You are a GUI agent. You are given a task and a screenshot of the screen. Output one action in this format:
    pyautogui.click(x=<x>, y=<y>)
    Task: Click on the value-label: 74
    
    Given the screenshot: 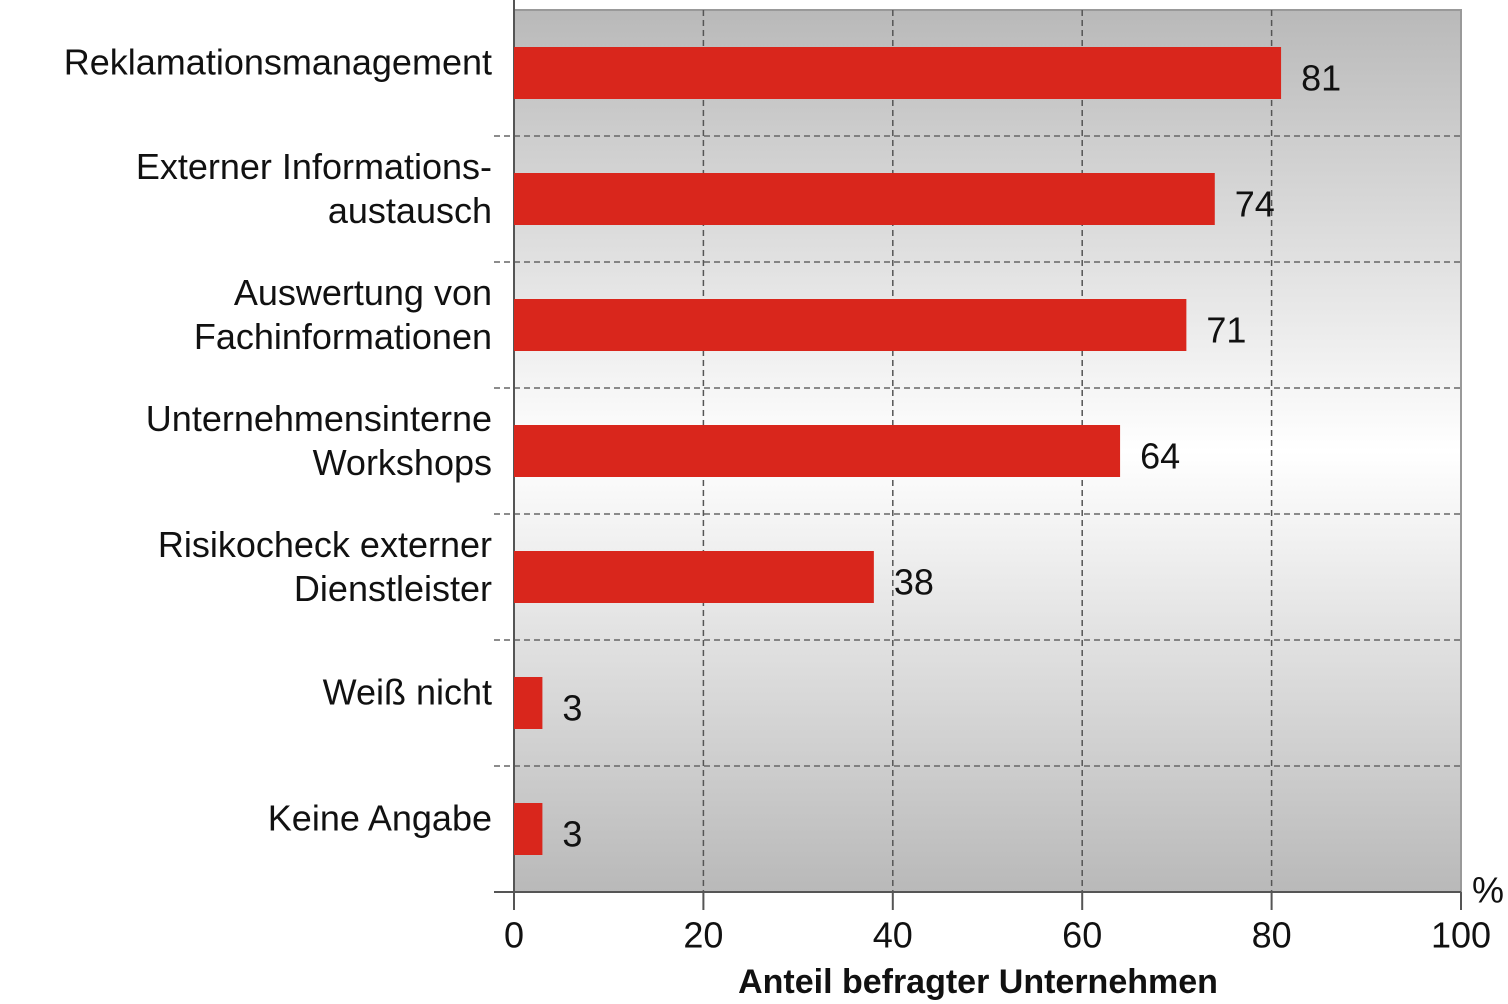 What is the action you would take?
    pyautogui.click(x=1255, y=204)
    